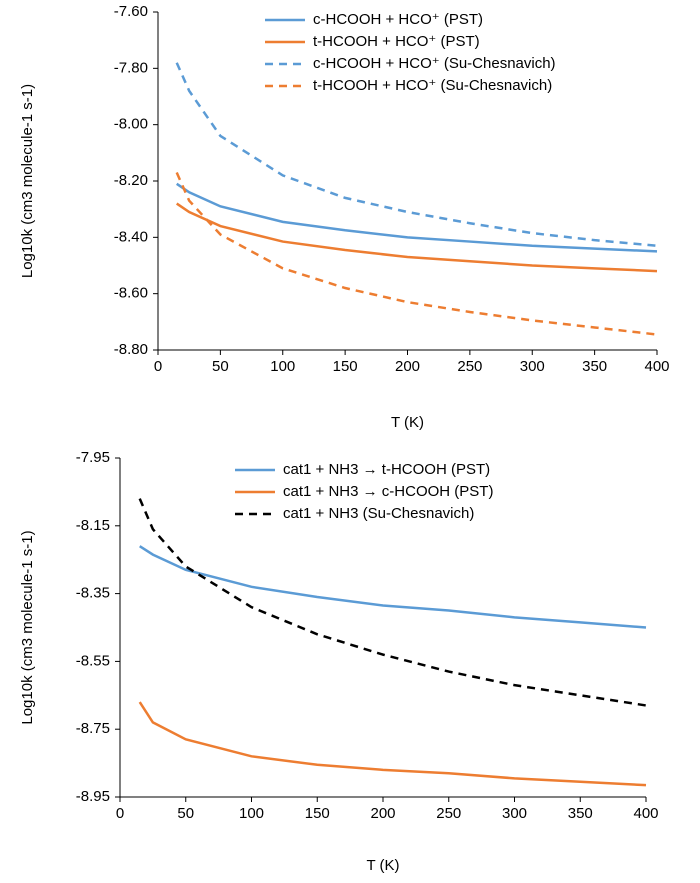  I want to click on y-tick-label: -8.00, so click(131, 124).